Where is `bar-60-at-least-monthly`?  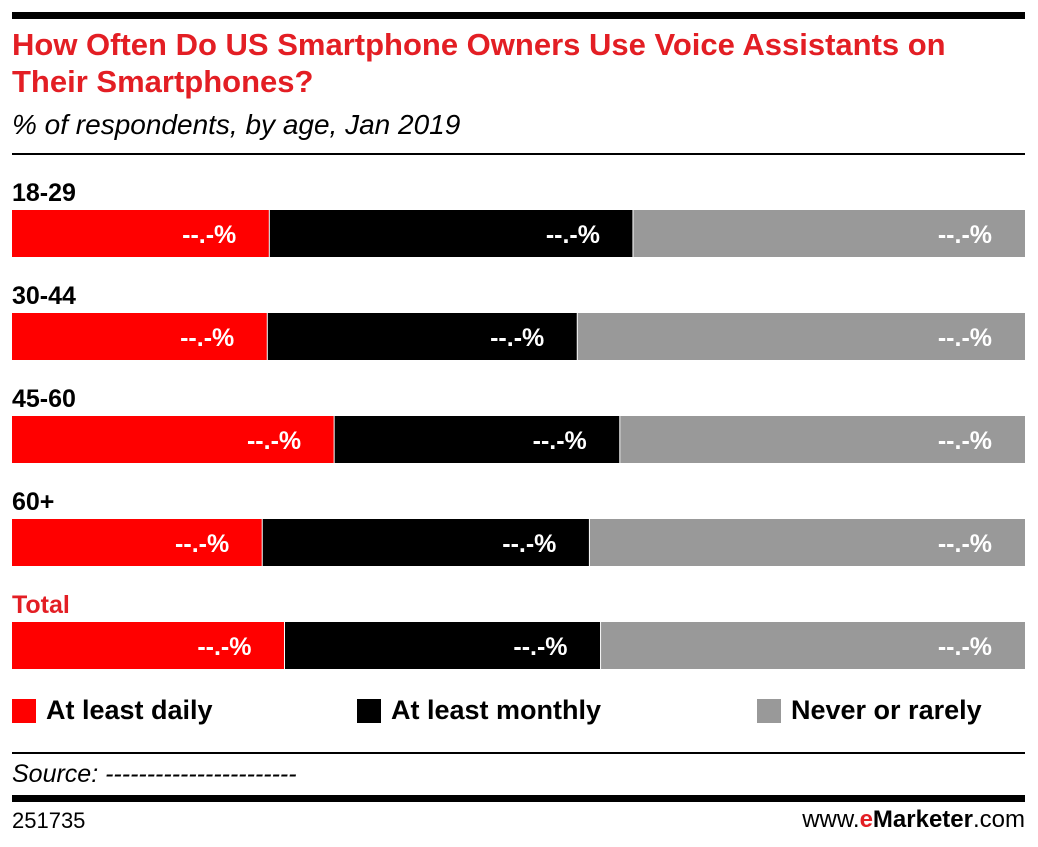 bar-60-at-least-monthly is located at coordinates (426, 542).